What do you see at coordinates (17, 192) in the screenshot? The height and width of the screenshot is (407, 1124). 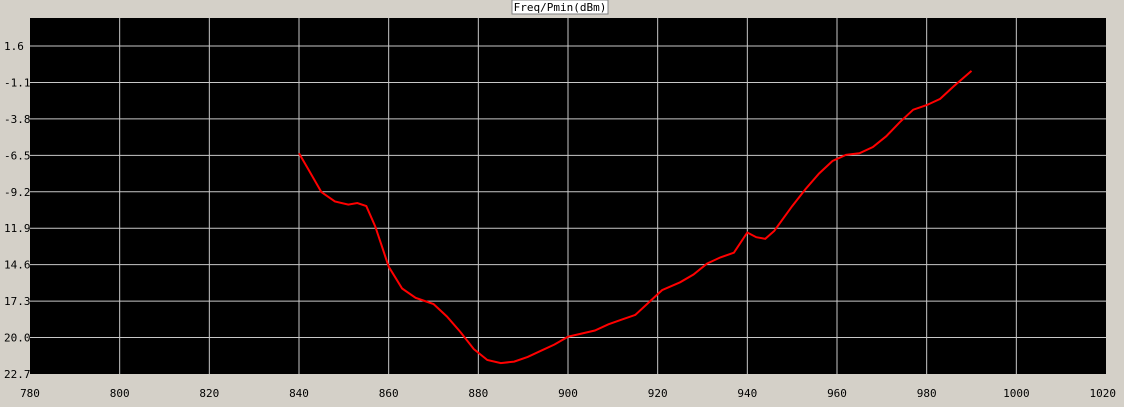 I see `y-tick-label: -9.2` at bounding box center [17, 192].